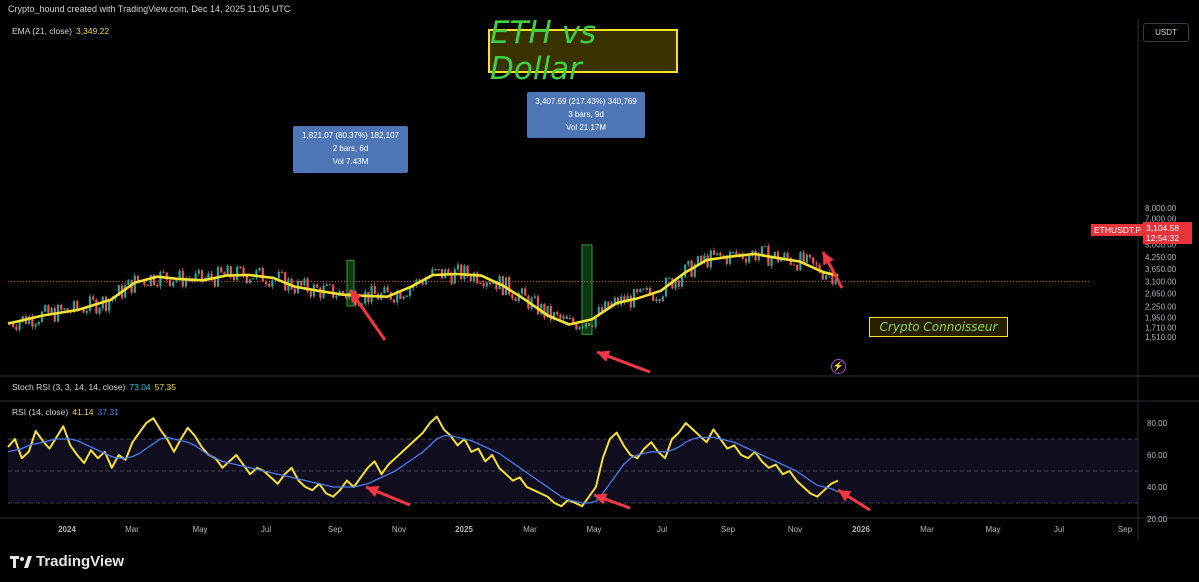 This screenshot has height=582, width=1199. What do you see at coordinates (108, 412) in the screenshot?
I see `rsi-ma-value: 37.31` at bounding box center [108, 412].